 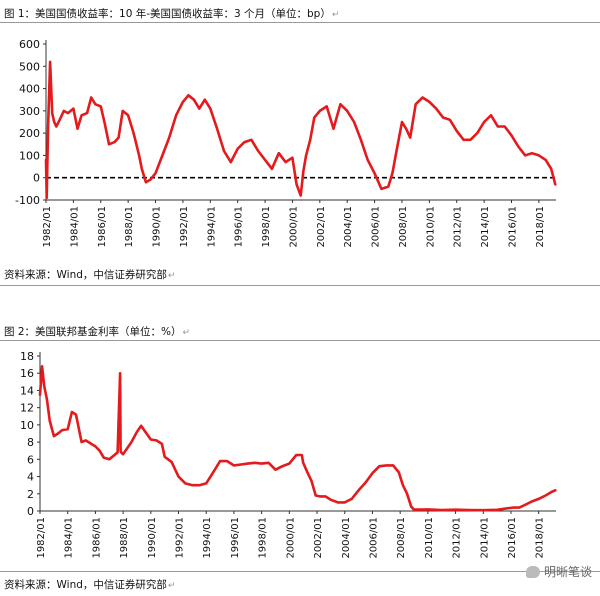 What do you see at coordinates (300, 285) in the screenshot?
I see `figure1-bottom-rule` at bounding box center [300, 285].